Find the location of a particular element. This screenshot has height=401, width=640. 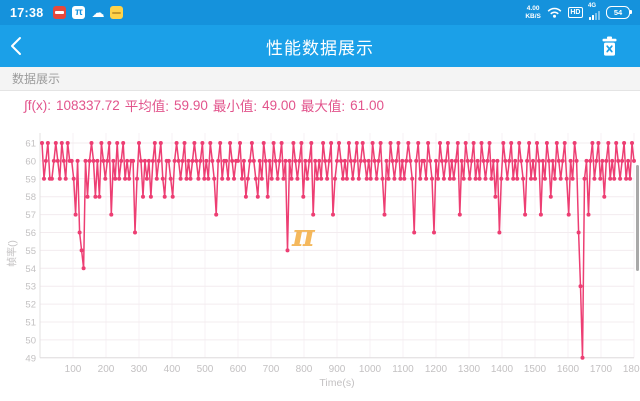

status-bar: 17:38 π ☁ 4.00 KB/S HD 4G 54 is located at coordinates (320, 12).